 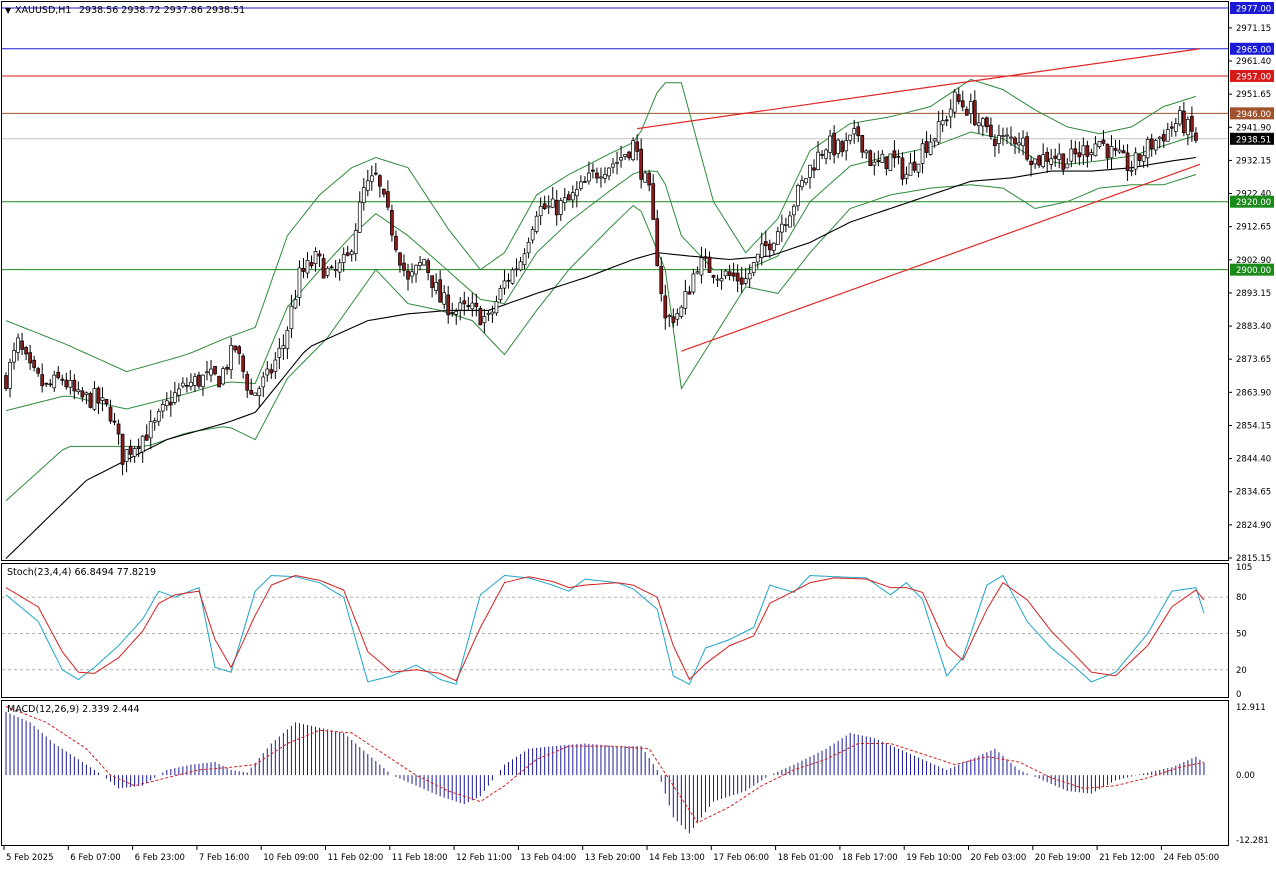 I want to click on time-tick-label: 11 Feb 02:00, so click(x=356, y=858).